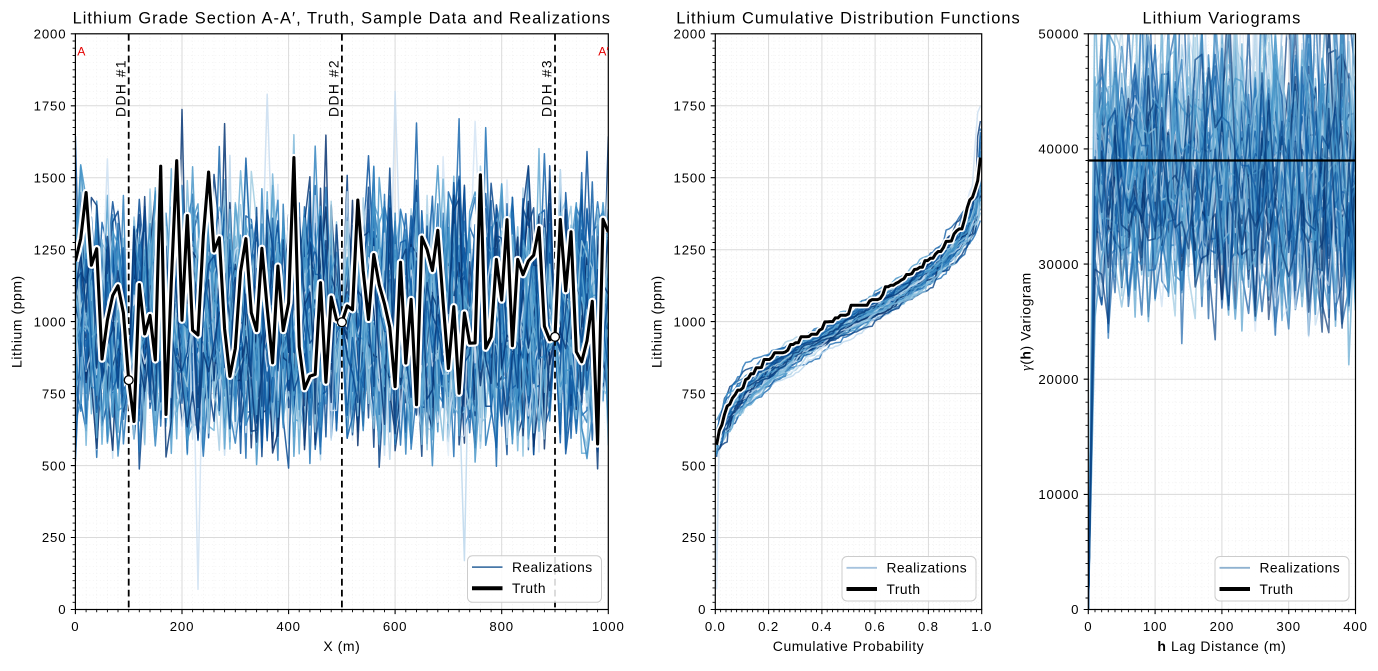 The image size is (1378, 671). Describe the element at coordinates (1155, 626) in the screenshot. I see `svg-text: 100` at that location.